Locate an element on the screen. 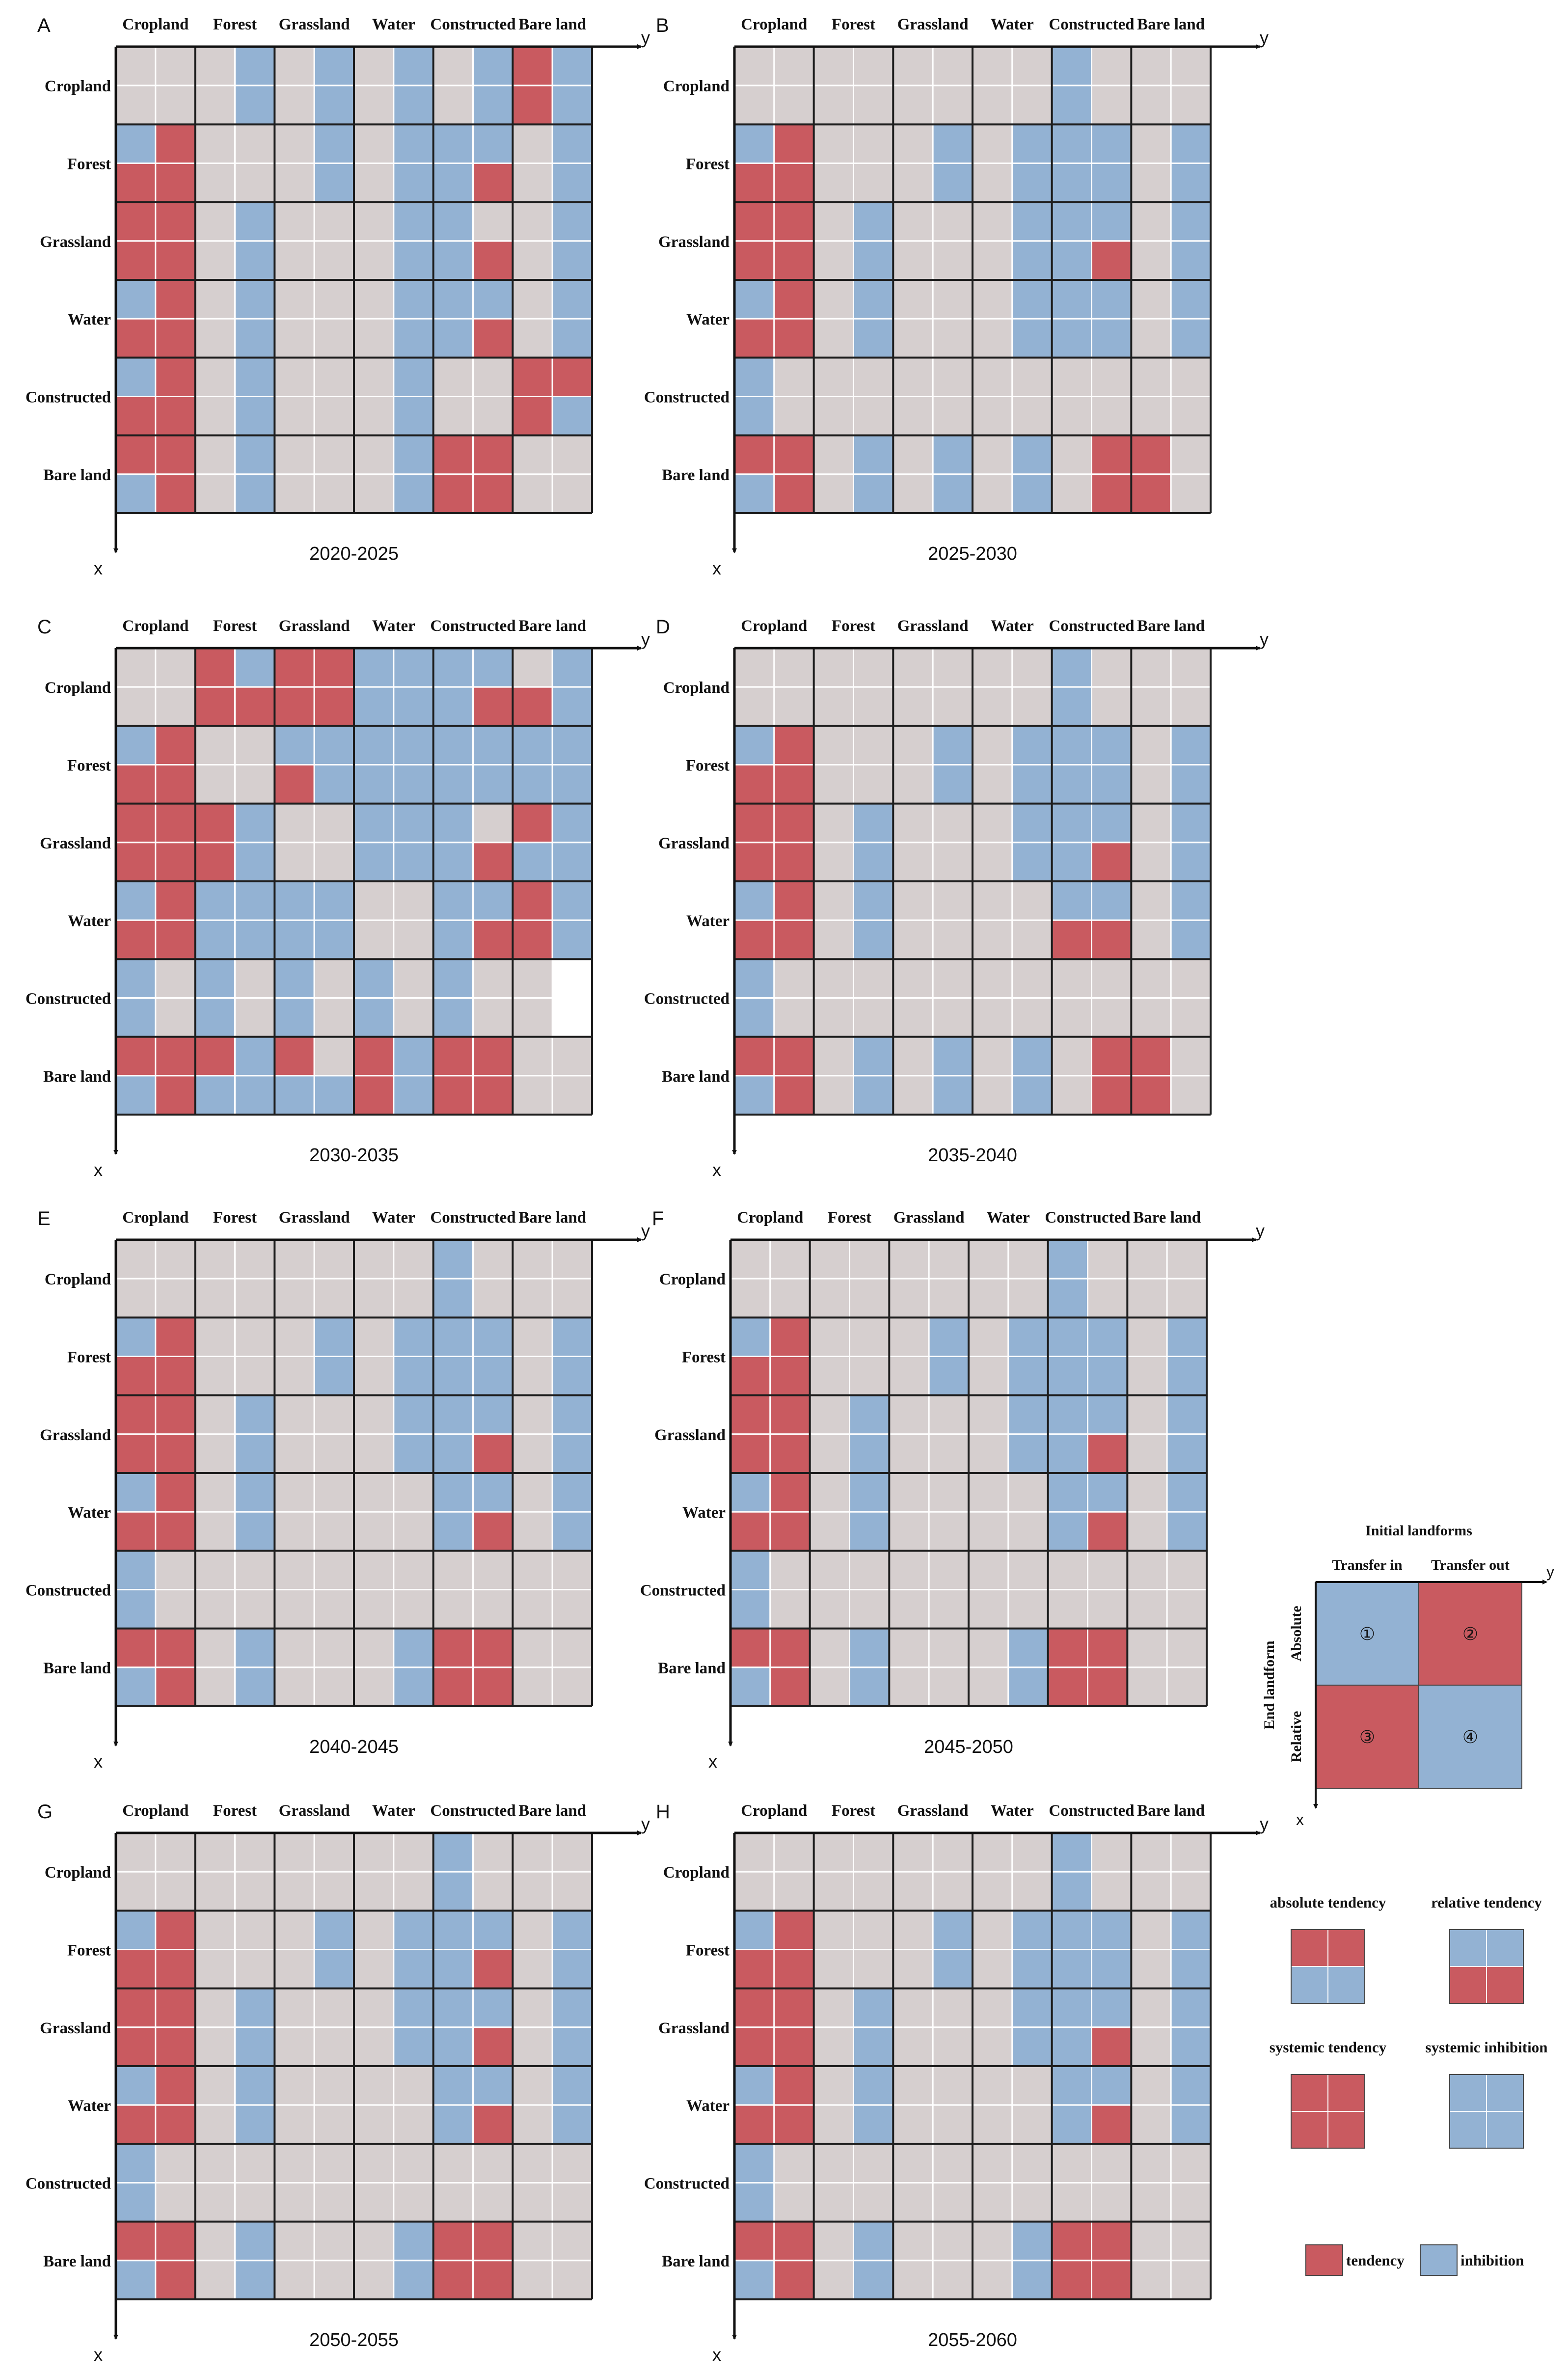  panel-letter: F is located at coordinates (658, 1218).